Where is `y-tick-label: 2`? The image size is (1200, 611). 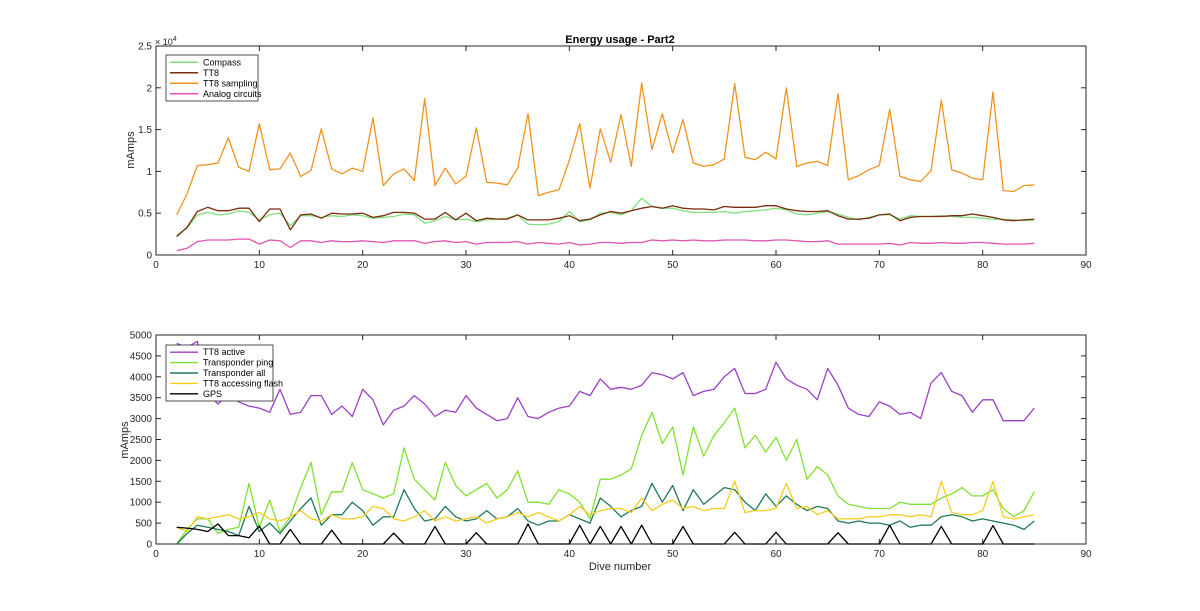
y-tick-label: 2 is located at coordinates (149, 88).